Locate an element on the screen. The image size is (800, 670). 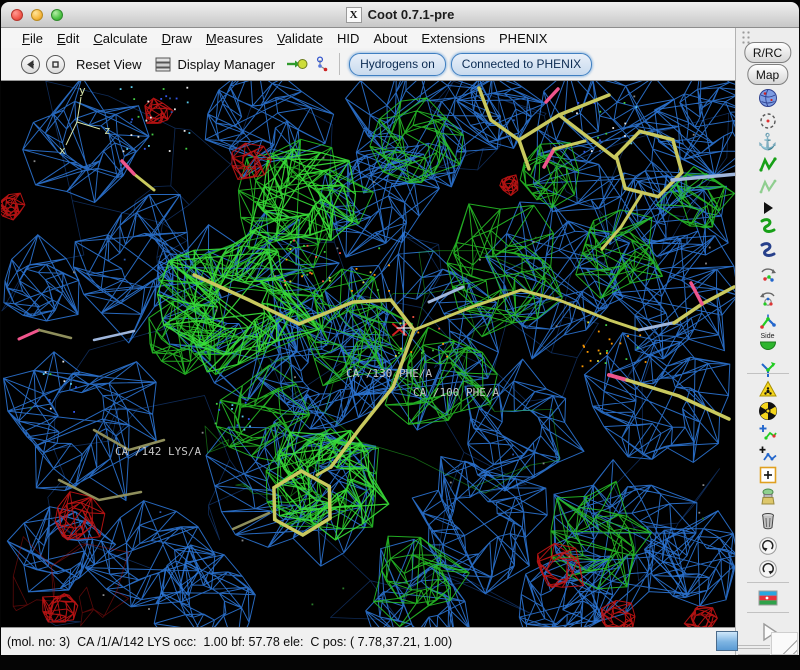
tool-sphere-button is located at coordinates (768, 98).